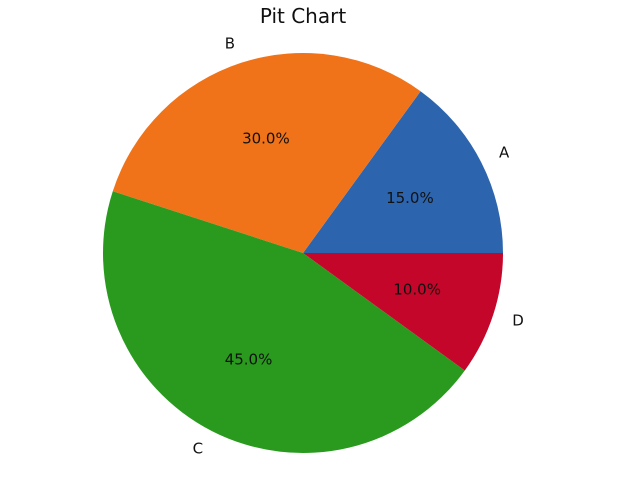  I want to click on category-label-b: B, so click(230, 43).